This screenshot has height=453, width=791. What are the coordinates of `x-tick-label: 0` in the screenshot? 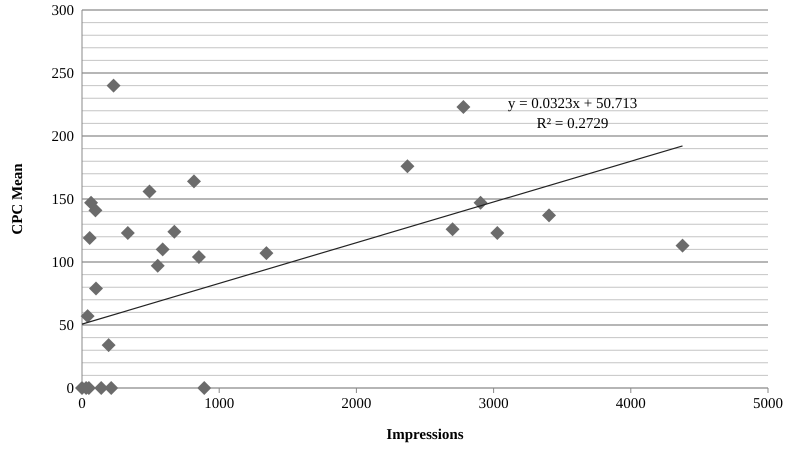 It's located at (82, 404).